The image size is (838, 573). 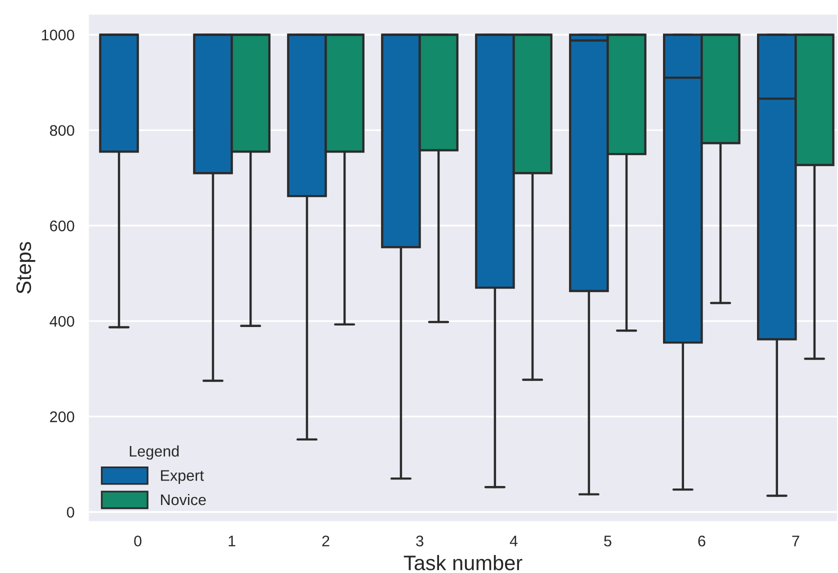 I want to click on x-tick-label: 4, so click(x=514, y=541).